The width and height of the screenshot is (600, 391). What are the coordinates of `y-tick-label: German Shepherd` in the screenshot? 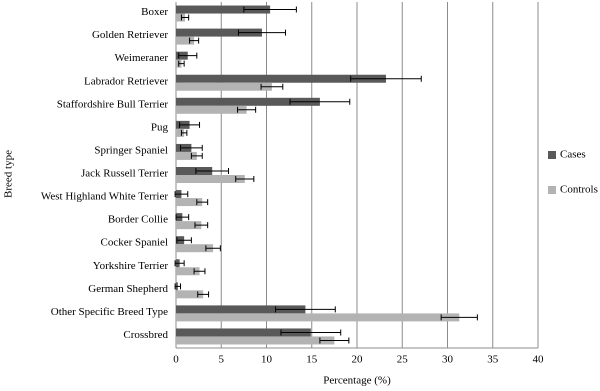 It's located at (128, 289).